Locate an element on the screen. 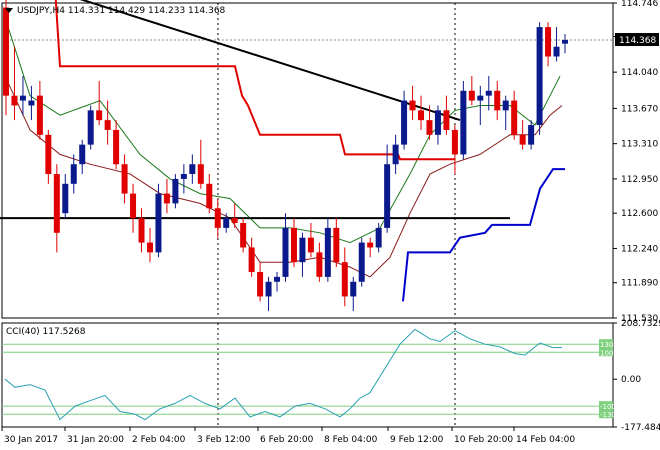 This screenshot has height=450, width=660. price-tick-label: 114.746 is located at coordinates (639, 4).